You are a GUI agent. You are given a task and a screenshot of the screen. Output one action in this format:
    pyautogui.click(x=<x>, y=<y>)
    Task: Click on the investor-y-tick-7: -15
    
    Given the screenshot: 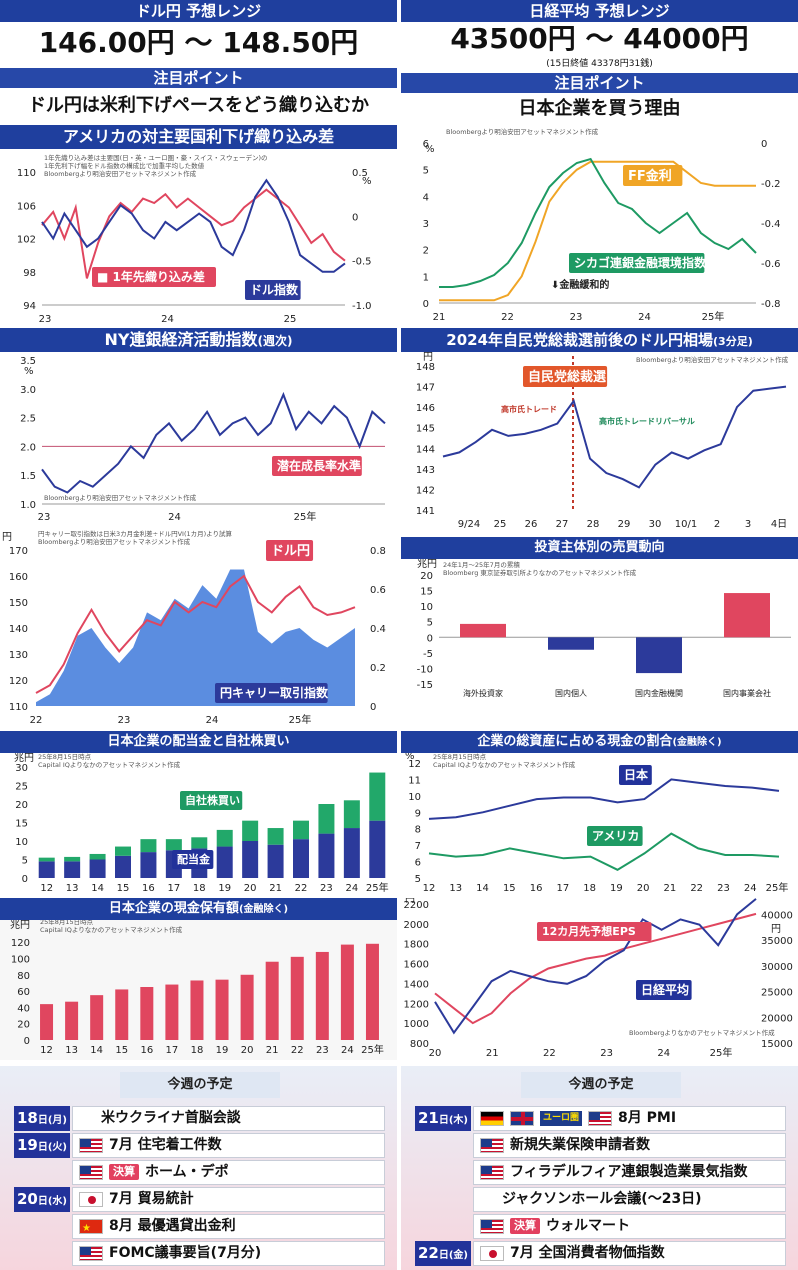 What is the action you would take?
    pyautogui.click(x=425, y=685)
    